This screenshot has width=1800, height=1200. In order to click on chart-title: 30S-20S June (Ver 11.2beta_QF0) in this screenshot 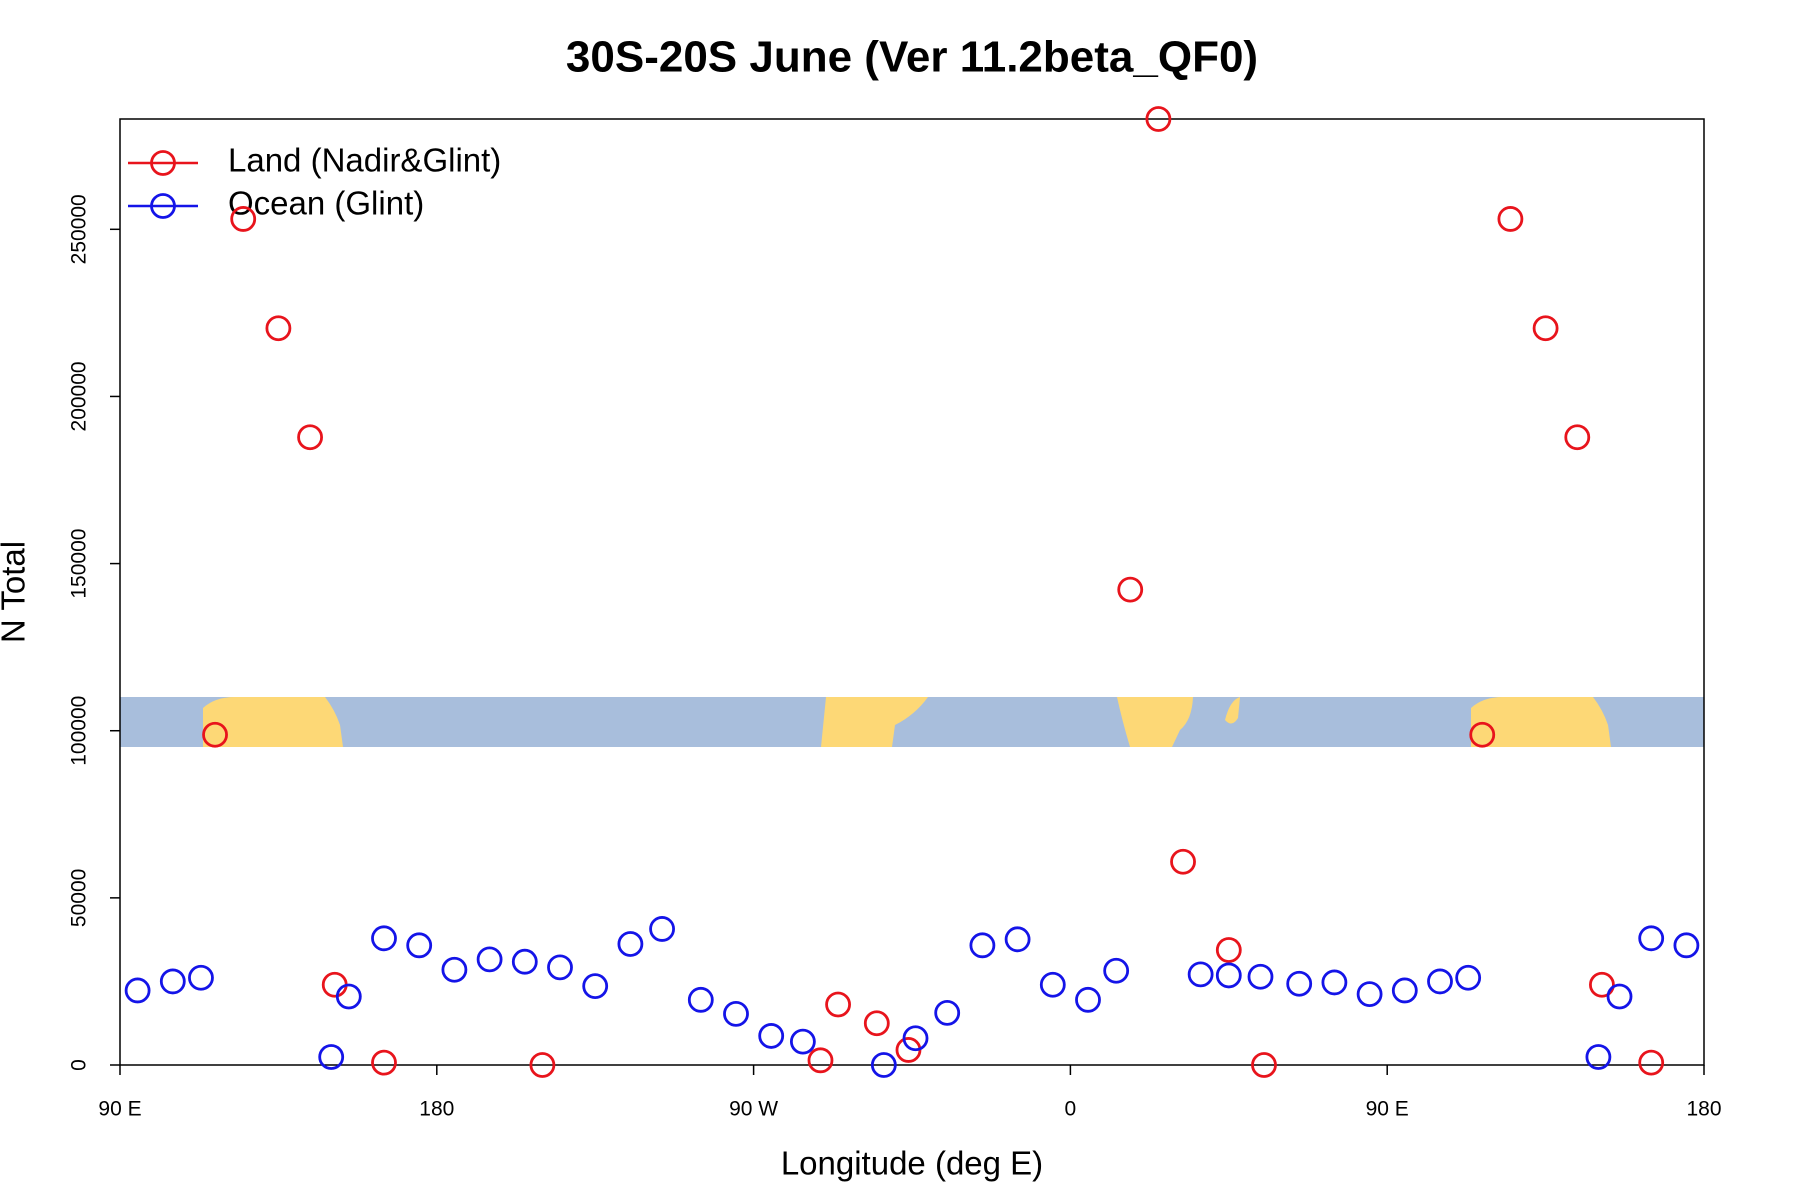, I will do `click(912, 57)`.